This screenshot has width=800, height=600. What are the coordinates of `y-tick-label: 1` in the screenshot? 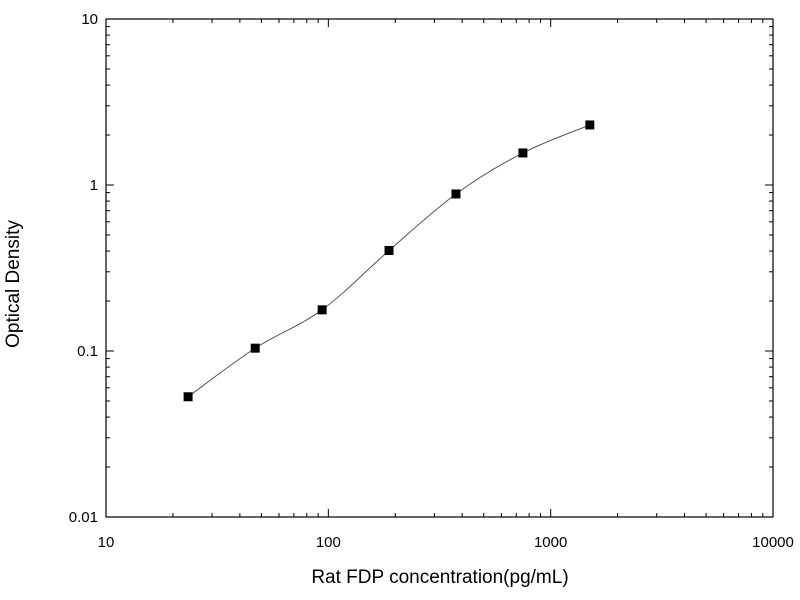 It's located at (94, 185).